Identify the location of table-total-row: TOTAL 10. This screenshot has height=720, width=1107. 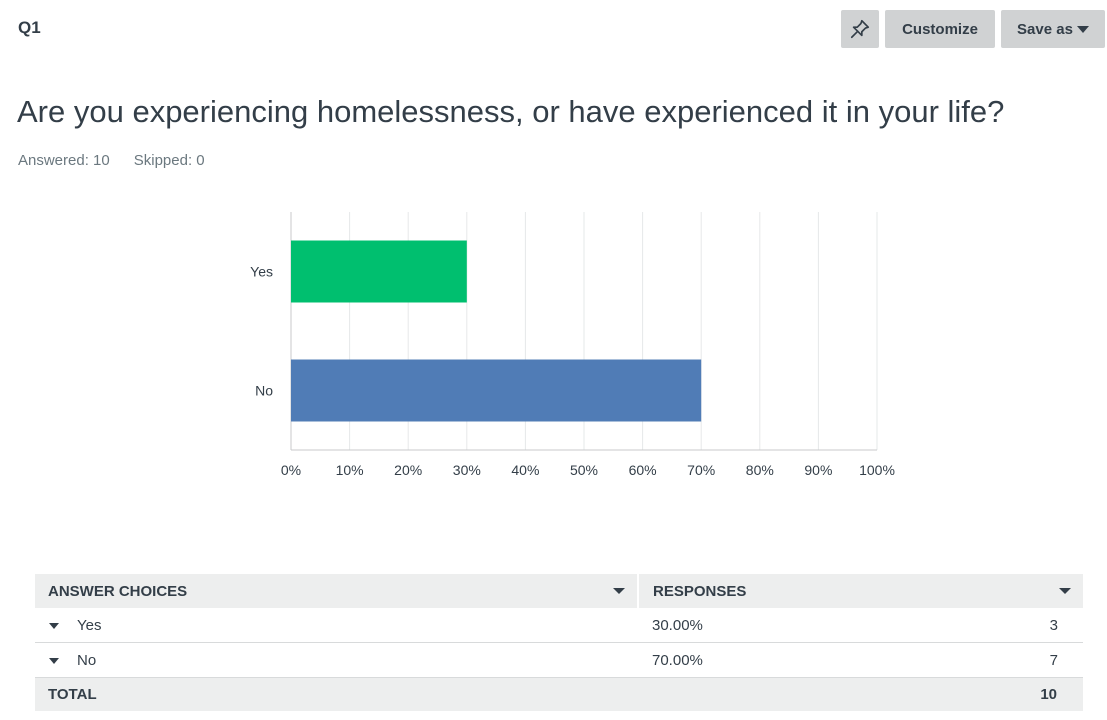
(559, 694).